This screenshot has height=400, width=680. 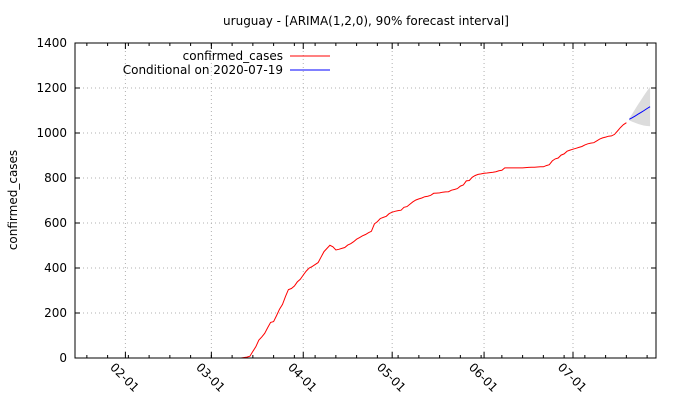 I want to click on forecast-interval-band, so click(x=640, y=106).